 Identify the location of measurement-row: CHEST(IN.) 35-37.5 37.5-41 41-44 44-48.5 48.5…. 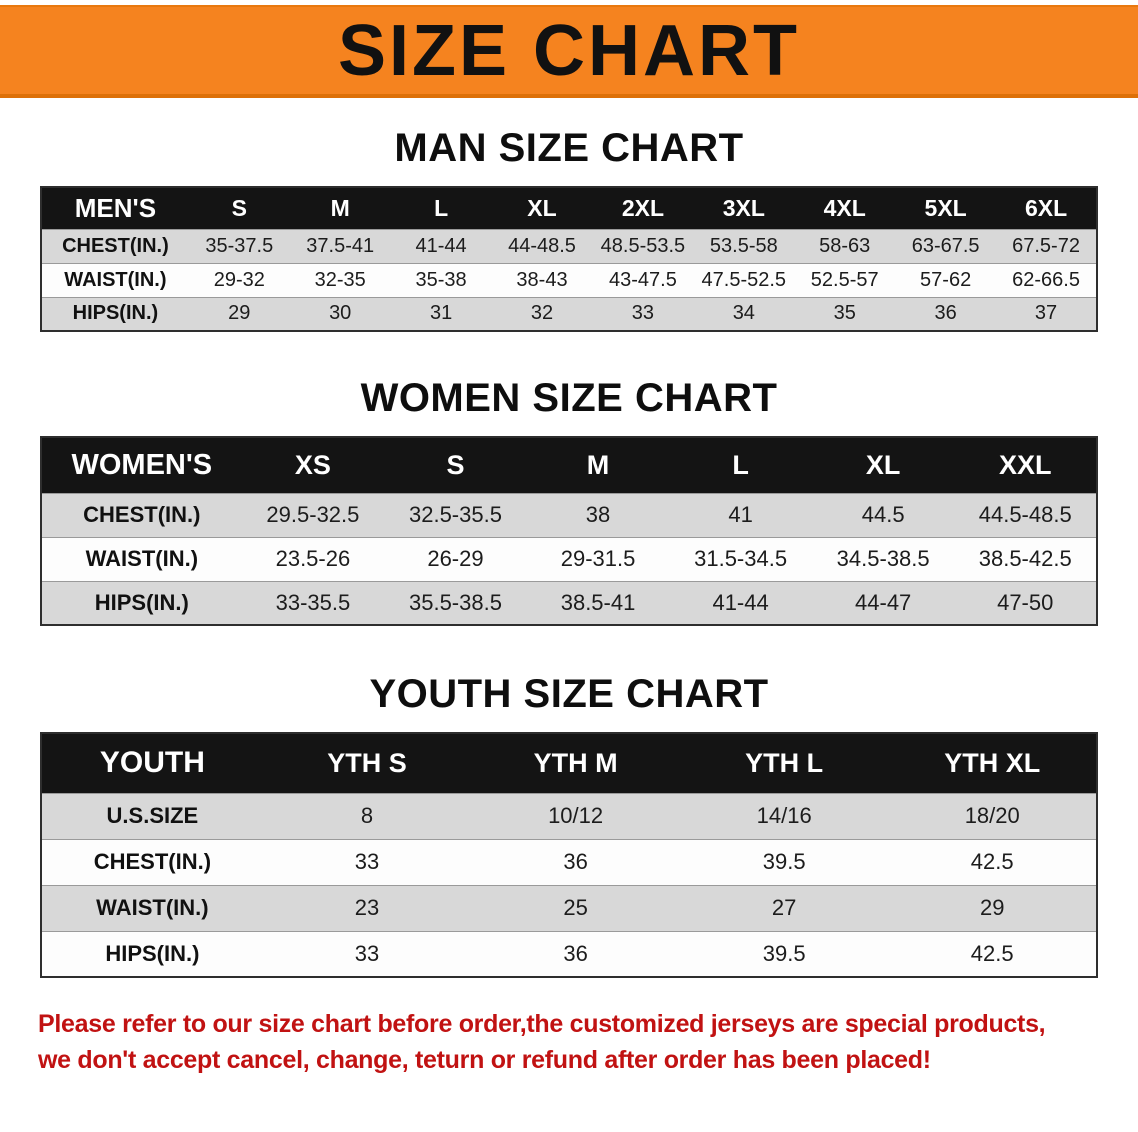
(569, 246).